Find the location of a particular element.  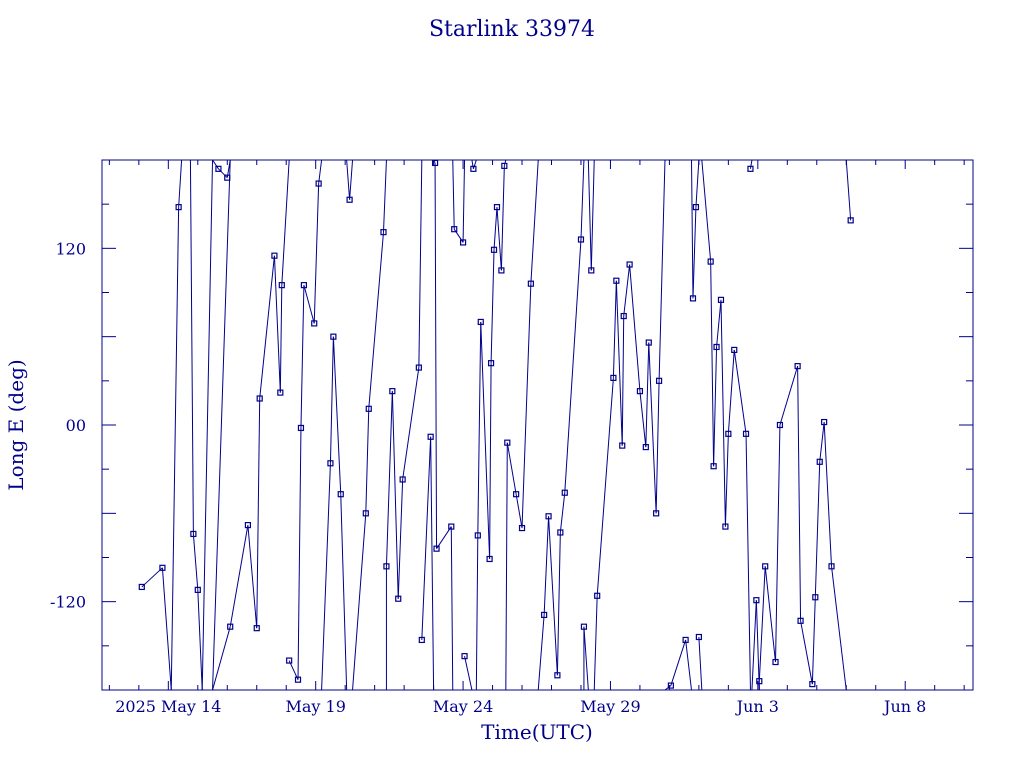

y-tick-label: 120 is located at coordinates (70, 248).